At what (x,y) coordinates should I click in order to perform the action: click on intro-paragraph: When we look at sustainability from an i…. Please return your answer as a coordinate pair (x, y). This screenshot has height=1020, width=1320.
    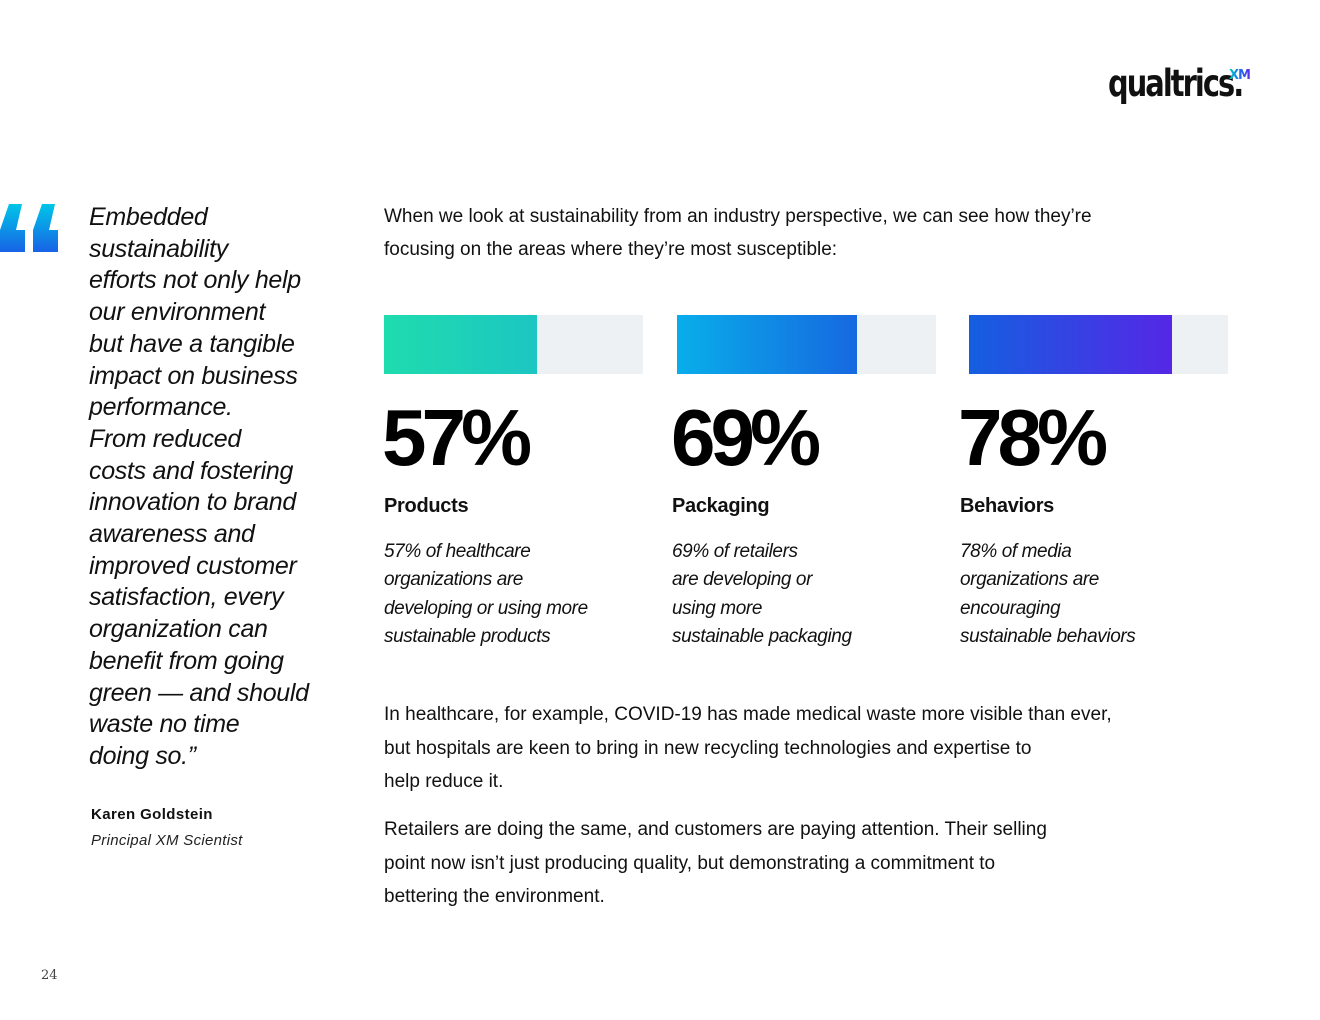
    Looking at the image, I should click on (794, 233).